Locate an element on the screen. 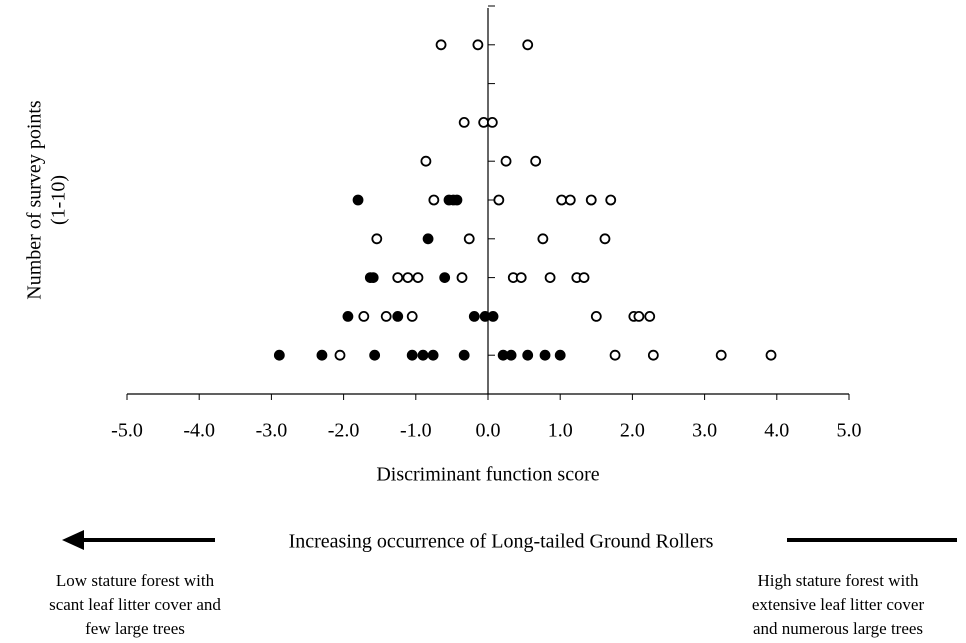 The width and height of the screenshot is (966, 643). left-note: few large trees is located at coordinates (135, 628).